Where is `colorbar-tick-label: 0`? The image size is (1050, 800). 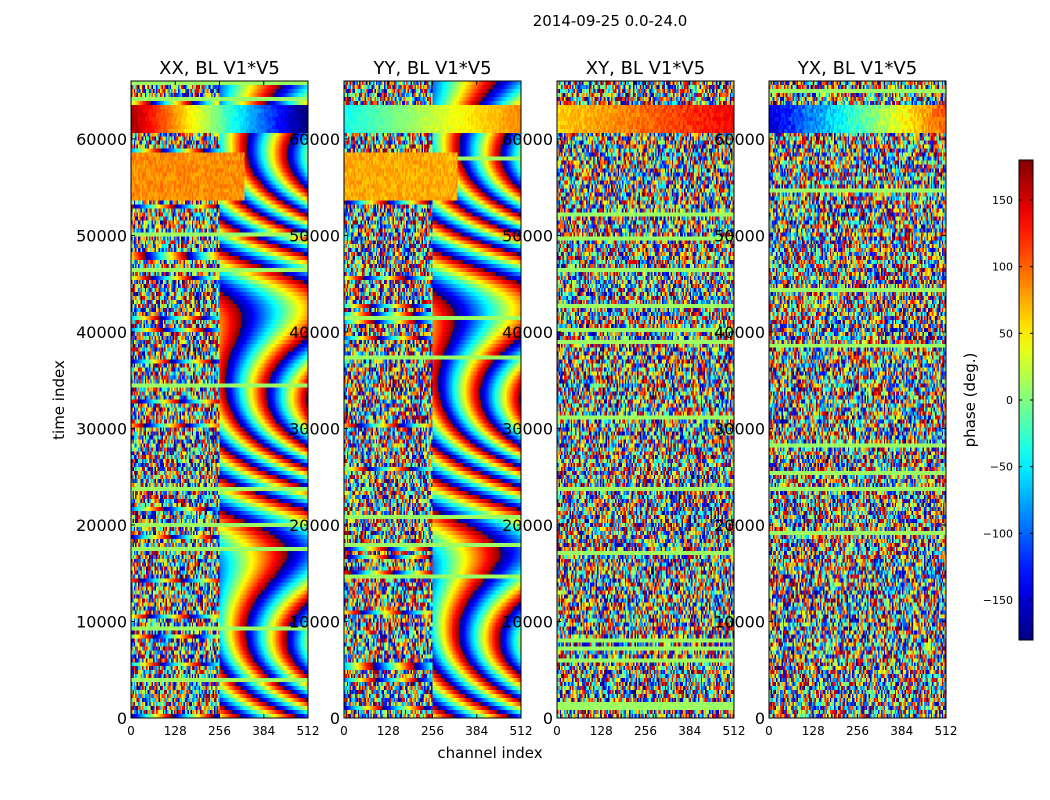
colorbar-tick-label: 0 is located at coordinates (1009, 400).